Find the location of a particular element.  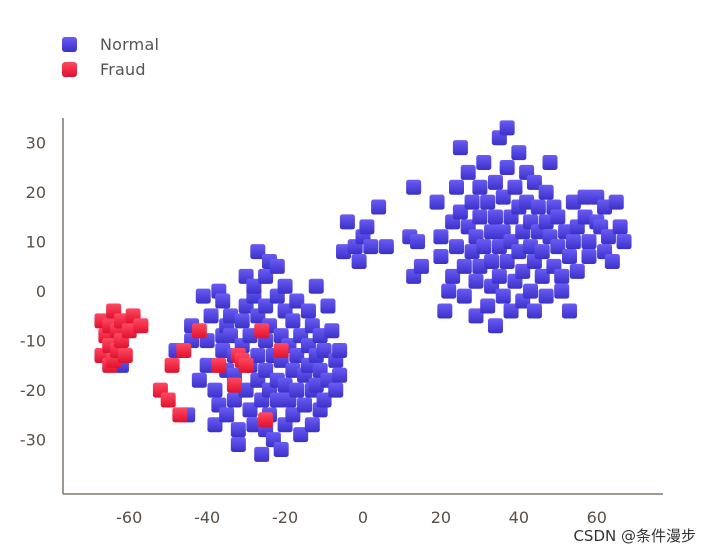

x-tick-label: -20 is located at coordinates (285, 517).